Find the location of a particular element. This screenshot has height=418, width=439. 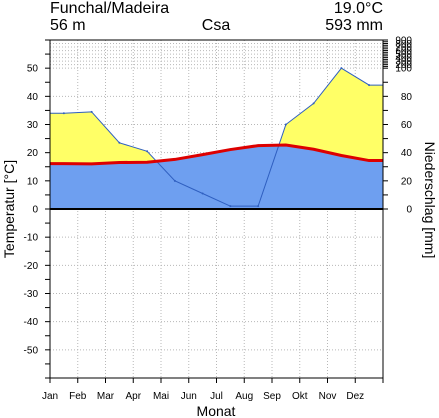

x-tick-label: Dez is located at coordinates (355, 396).